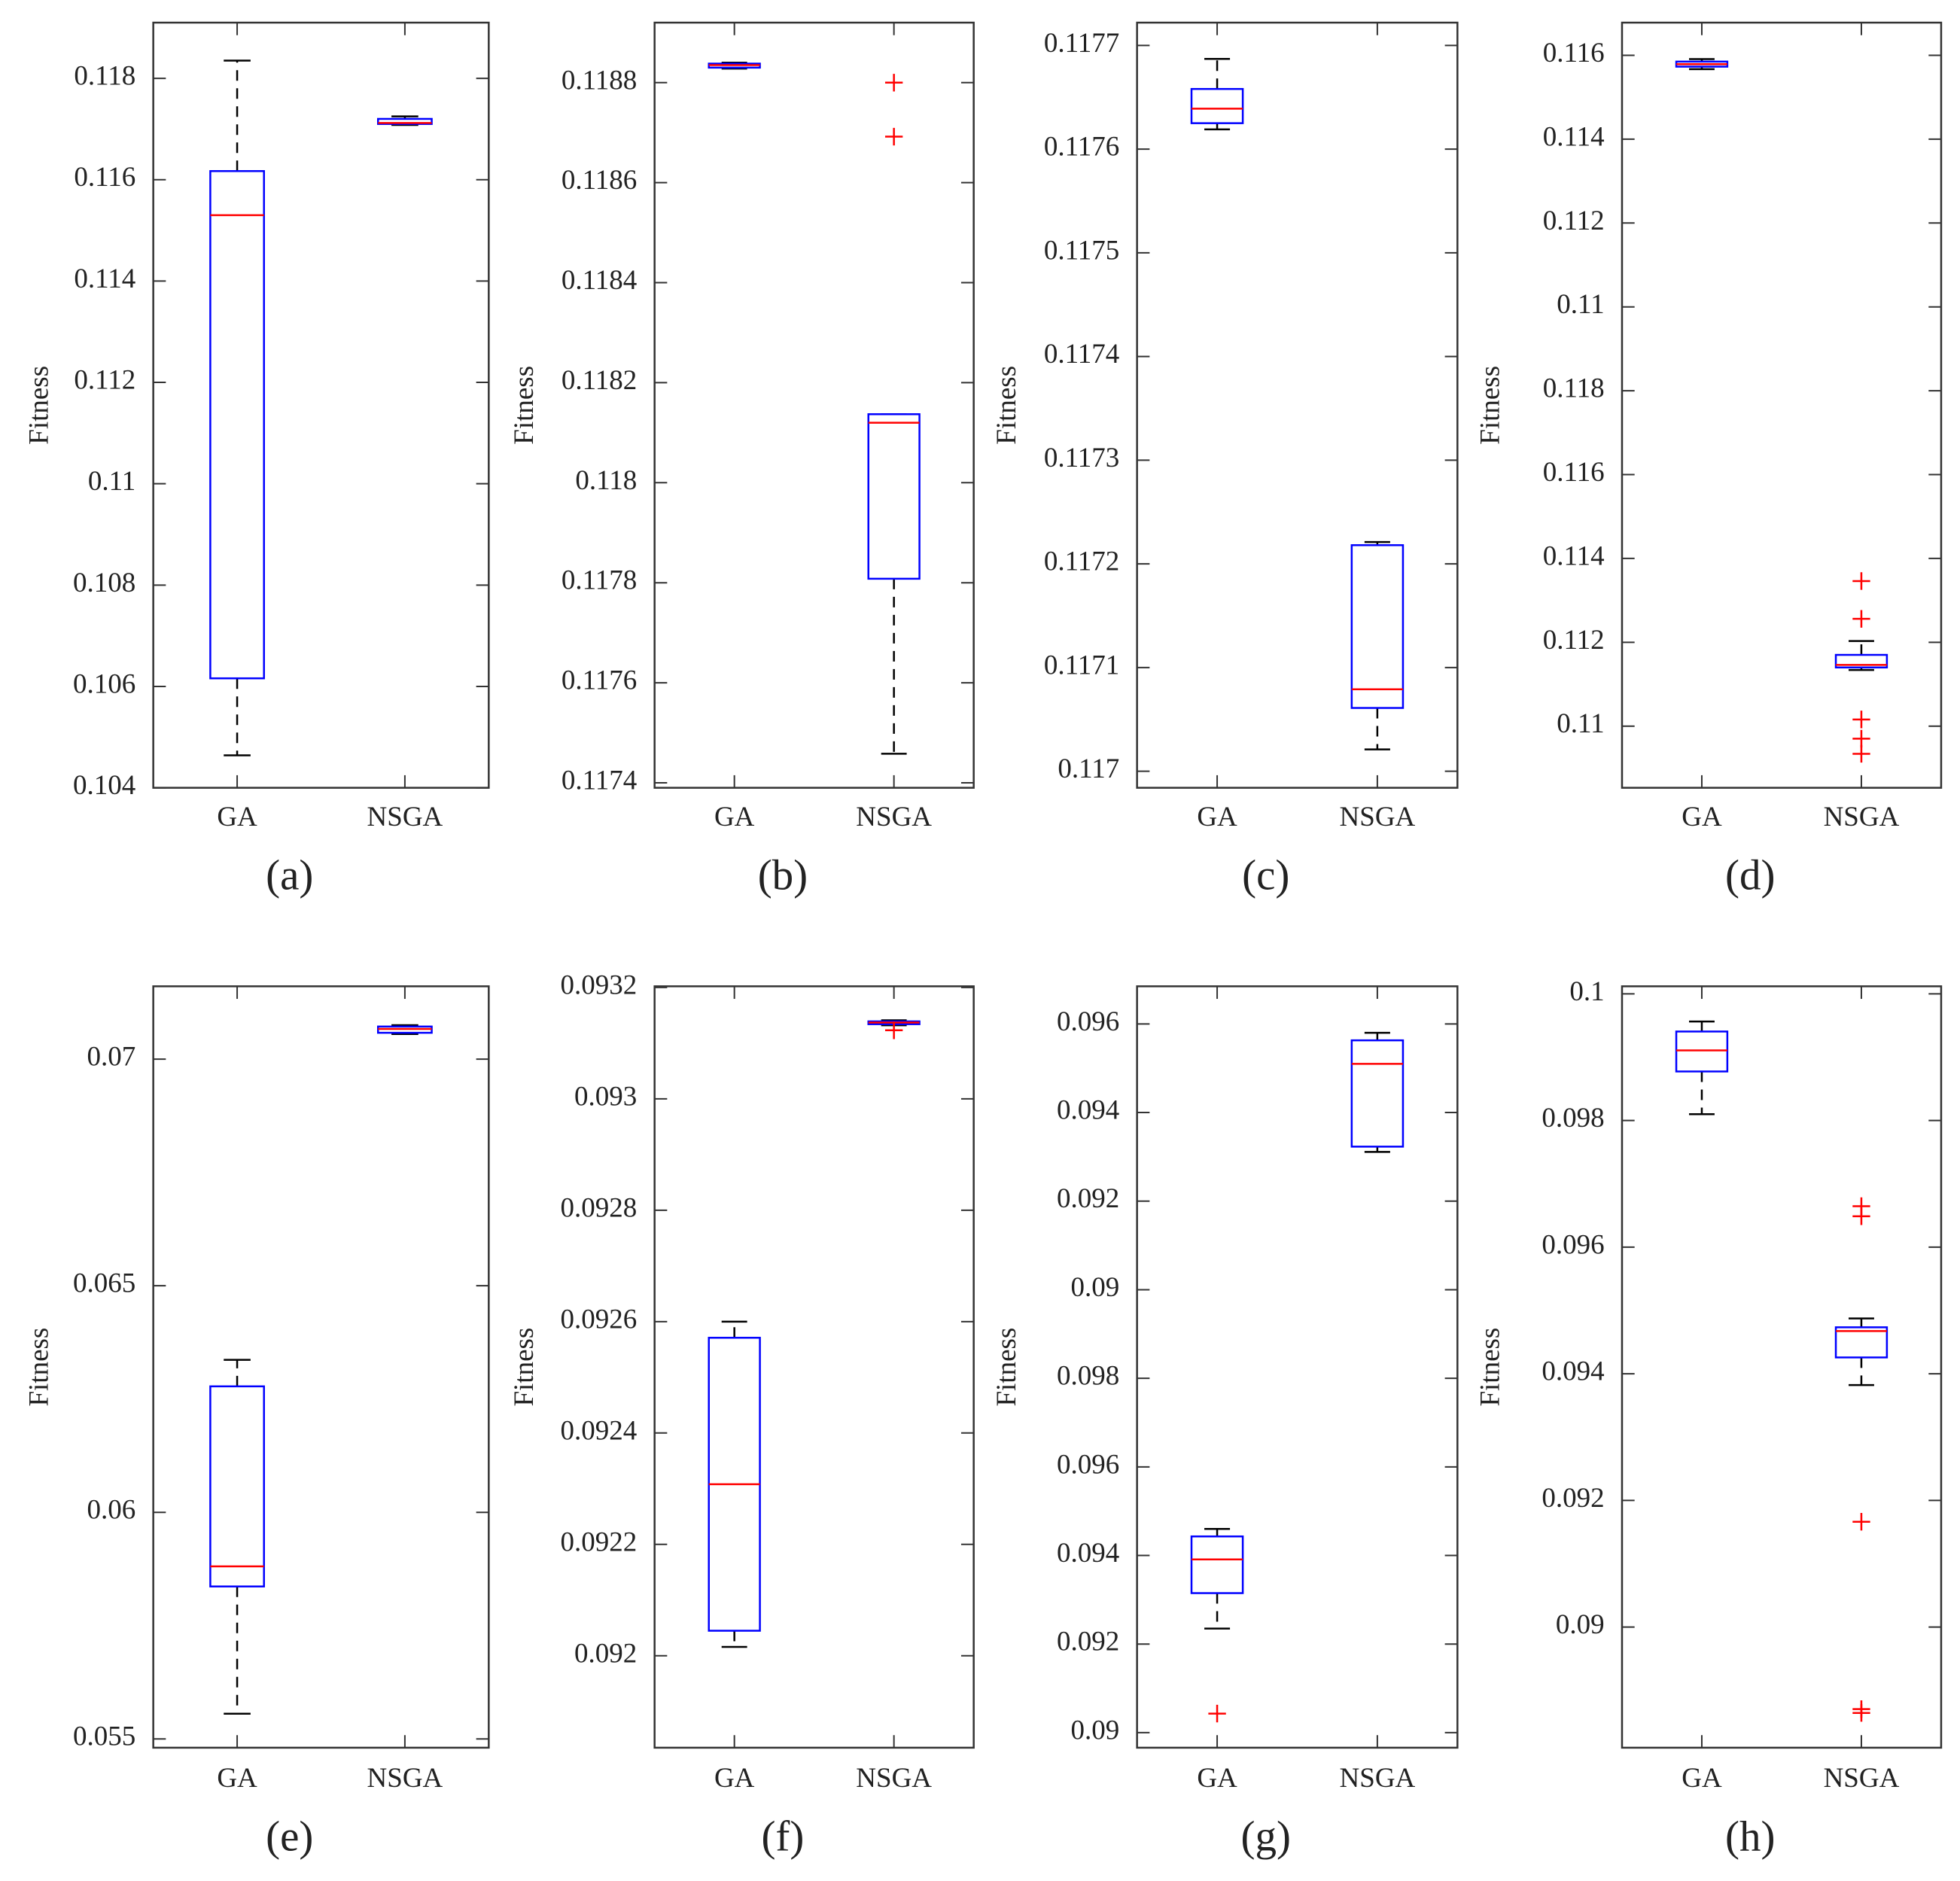 Image resolution: width=1960 pixels, height=1881 pixels. What do you see at coordinates (1088, 768) in the screenshot?
I see `y-tick-label: 0.117` at bounding box center [1088, 768].